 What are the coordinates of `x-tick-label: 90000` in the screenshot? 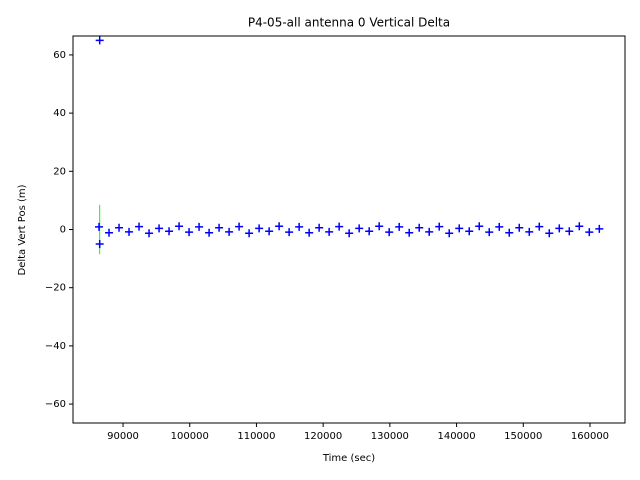 It's located at (123, 436).